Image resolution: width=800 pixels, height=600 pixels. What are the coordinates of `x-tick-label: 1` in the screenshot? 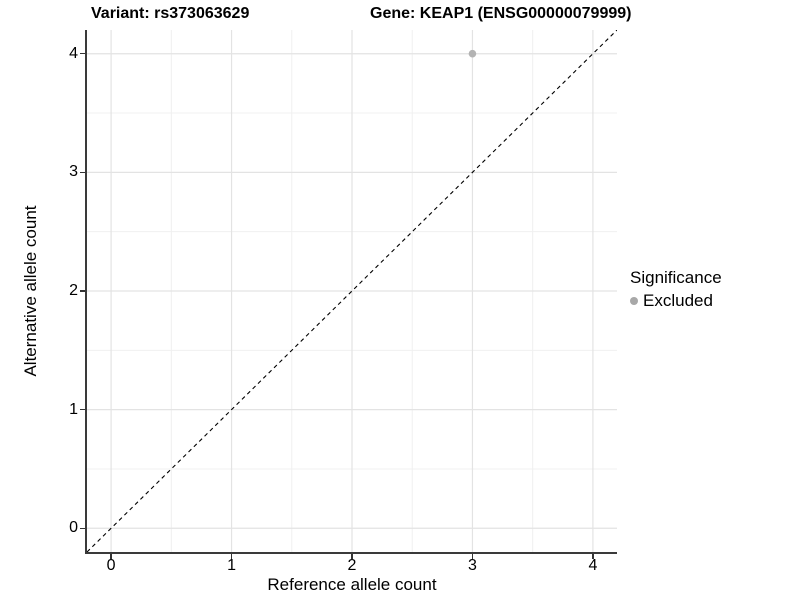 It's located at (231, 565).